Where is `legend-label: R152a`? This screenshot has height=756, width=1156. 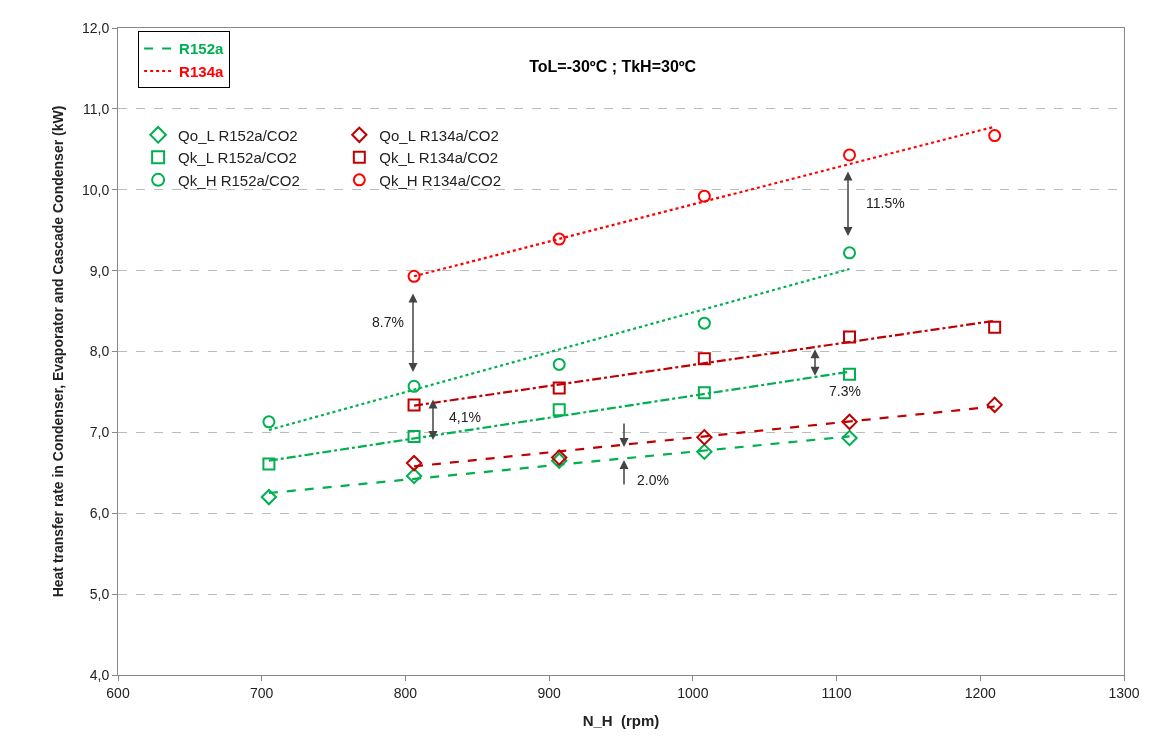 legend-label: R152a is located at coordinates (201, 49).